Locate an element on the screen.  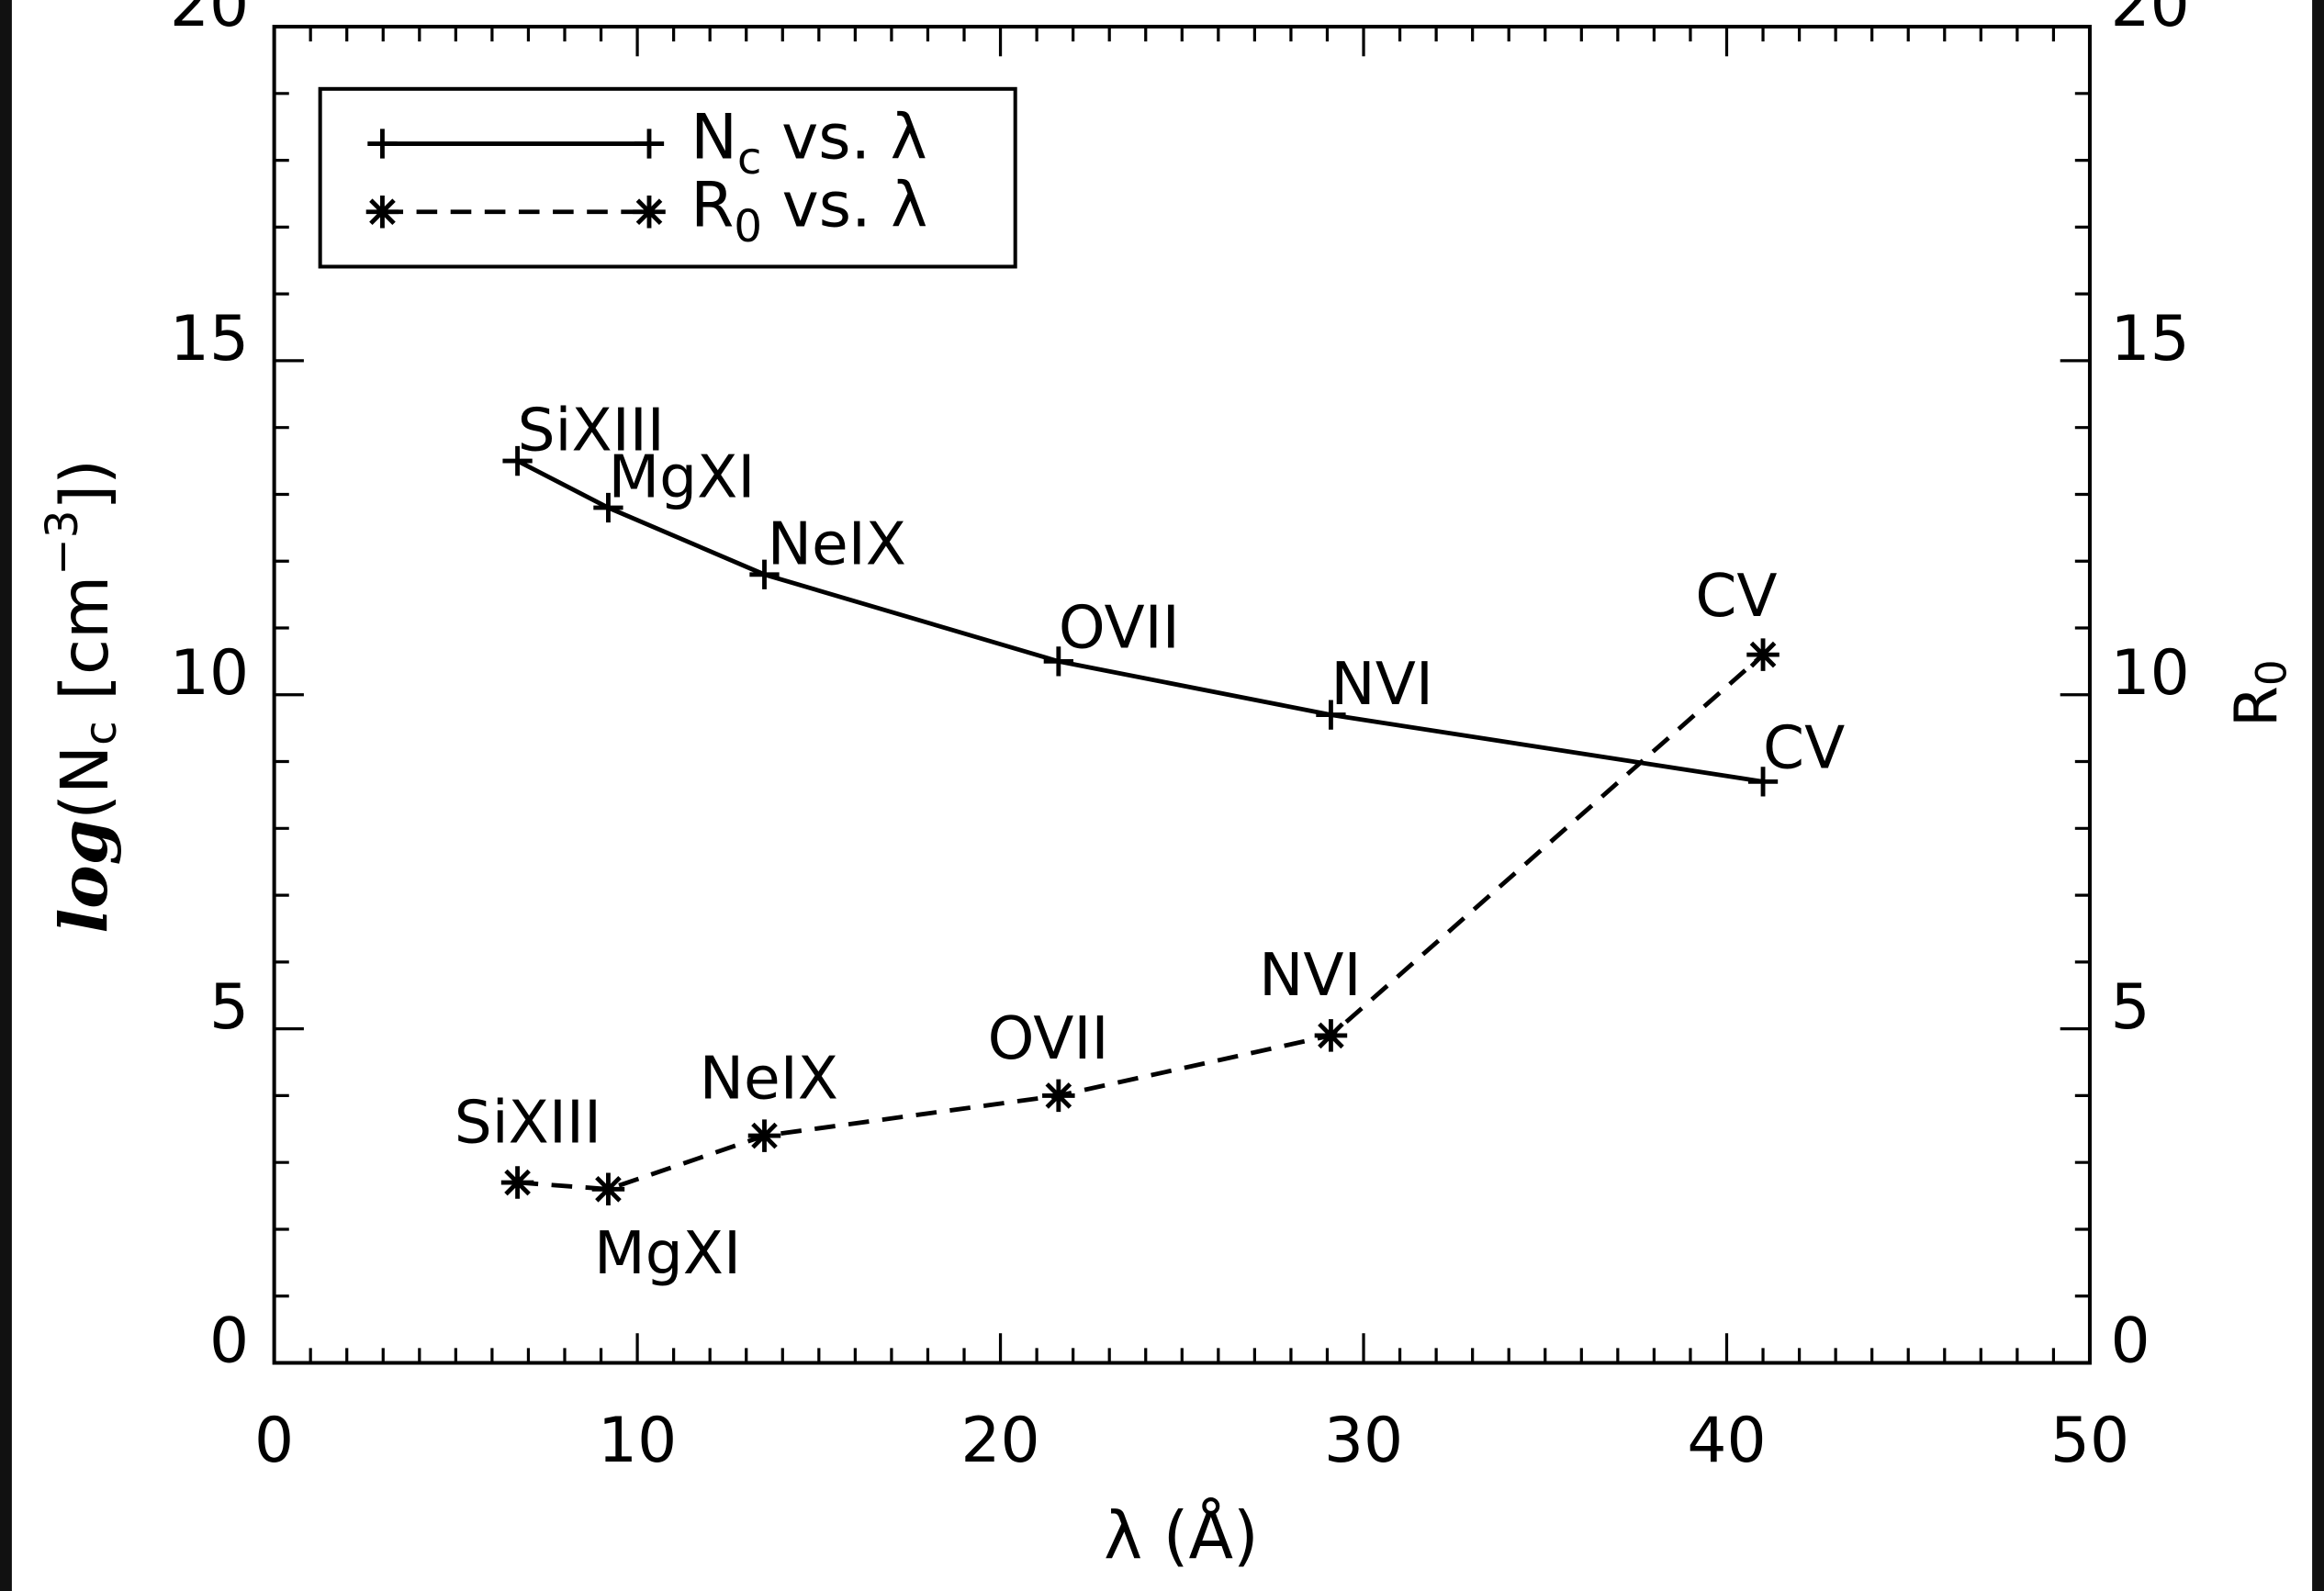
legend-label: Nc vs. λ is located at coordinates (809, 142).